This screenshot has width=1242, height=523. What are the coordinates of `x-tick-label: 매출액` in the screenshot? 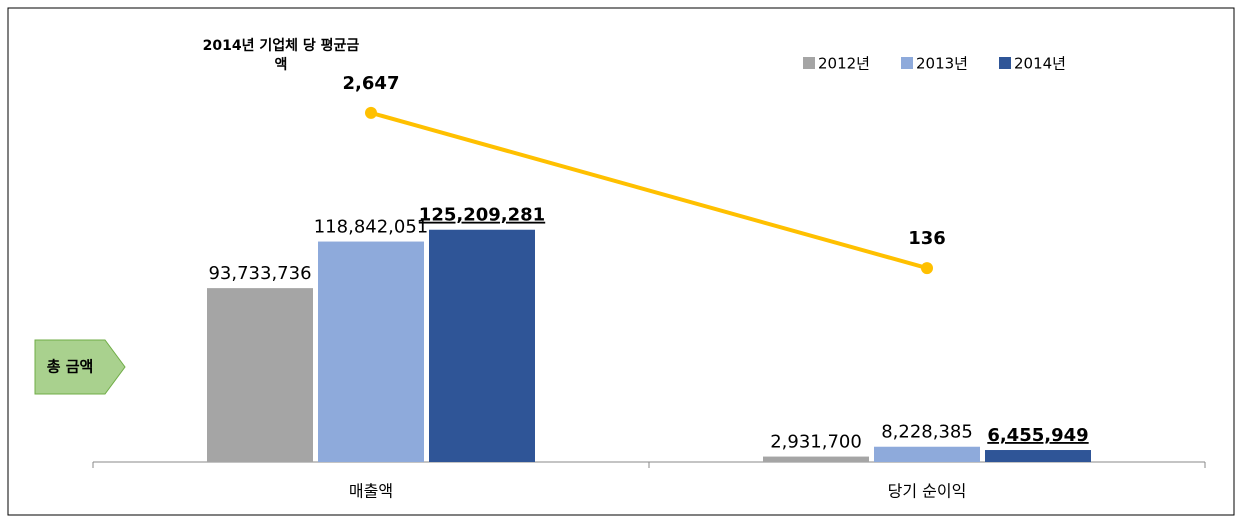 It's located at (371, 491).